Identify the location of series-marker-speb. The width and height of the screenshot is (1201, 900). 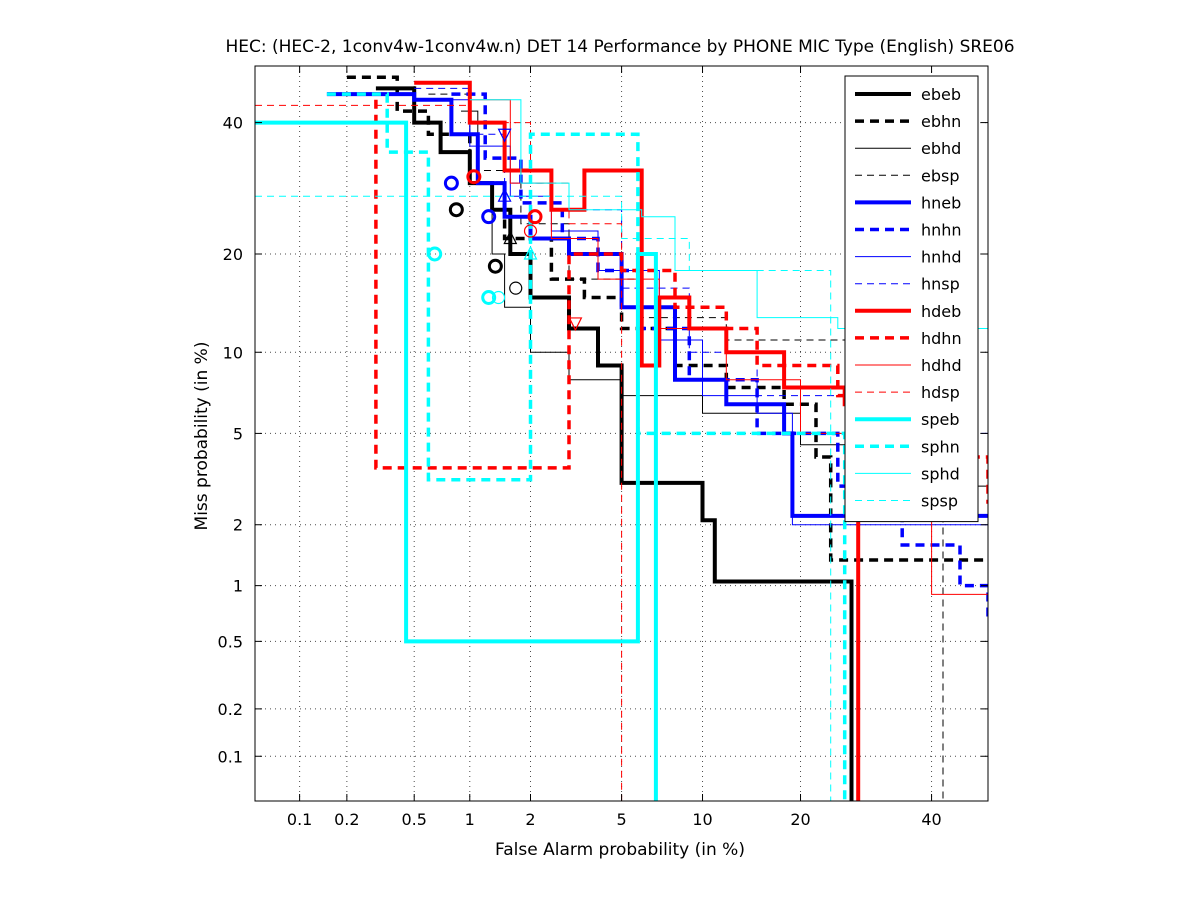
(435, 254).